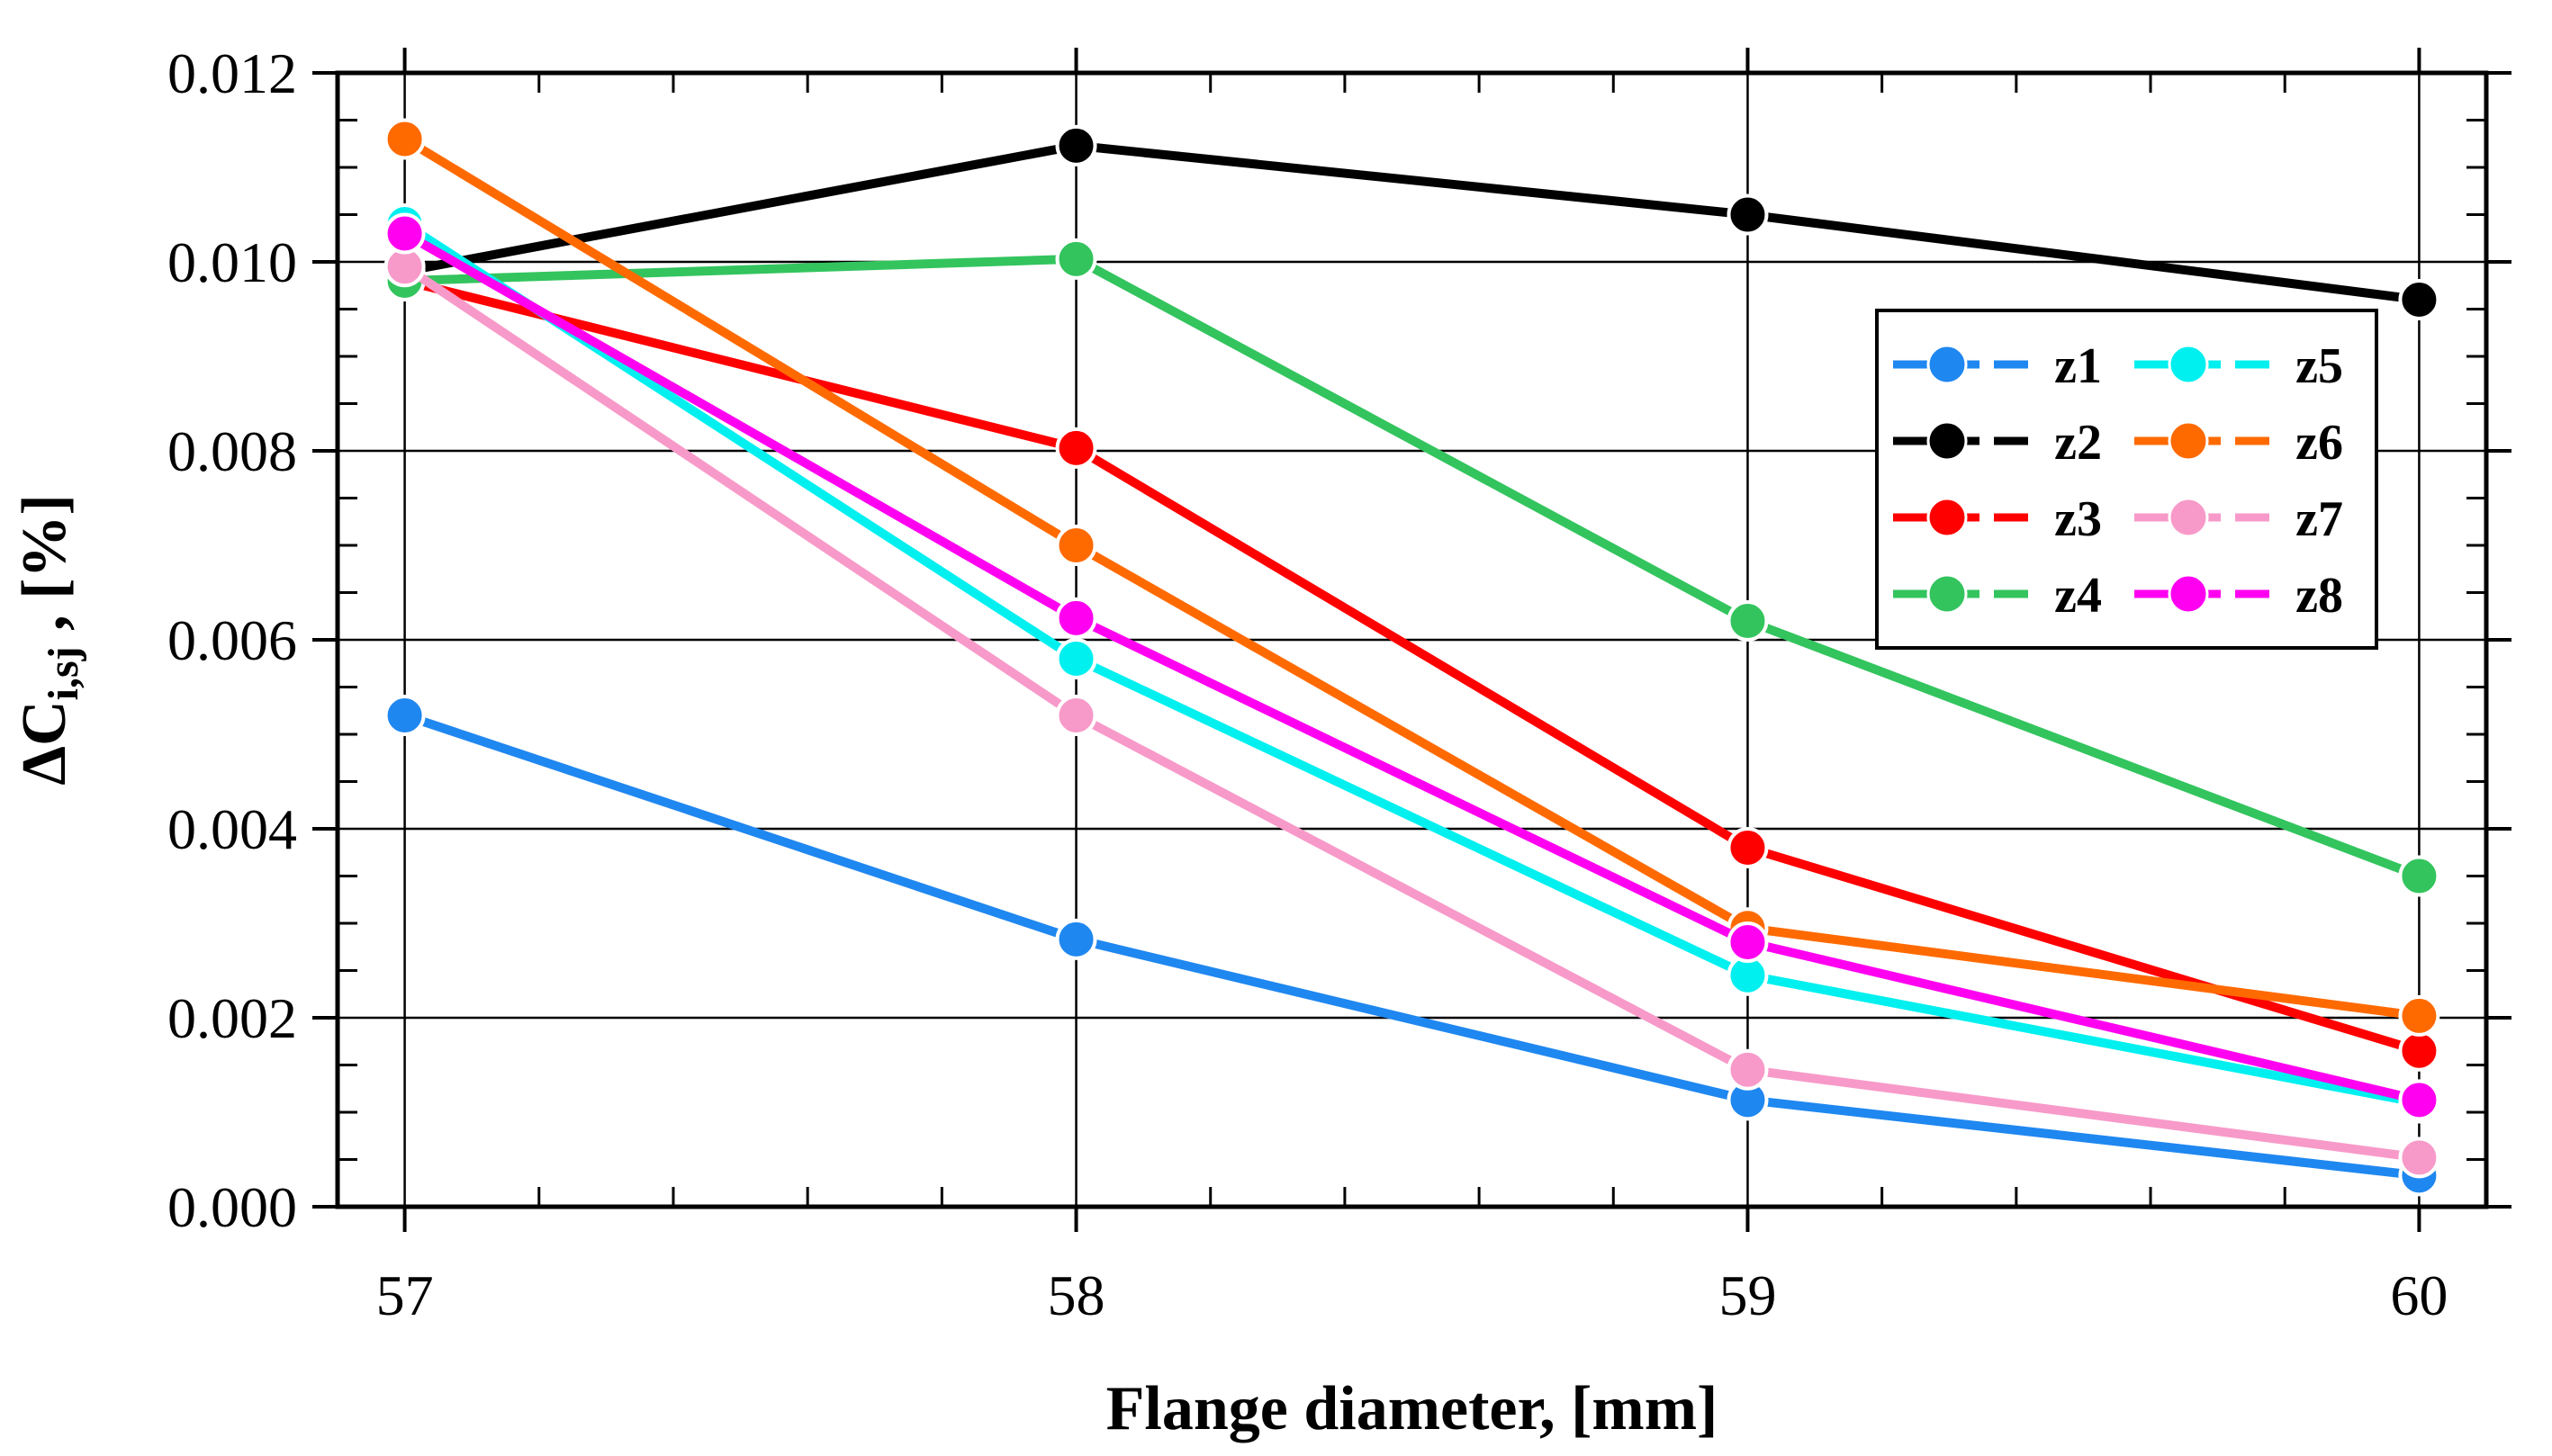 The height and width of the screenshot is (1456, 2552). What do you see at coordinates (2238, 443) in the screenshot?
I see `legend-item-z6: z6` at bounding box center [2238, 443].